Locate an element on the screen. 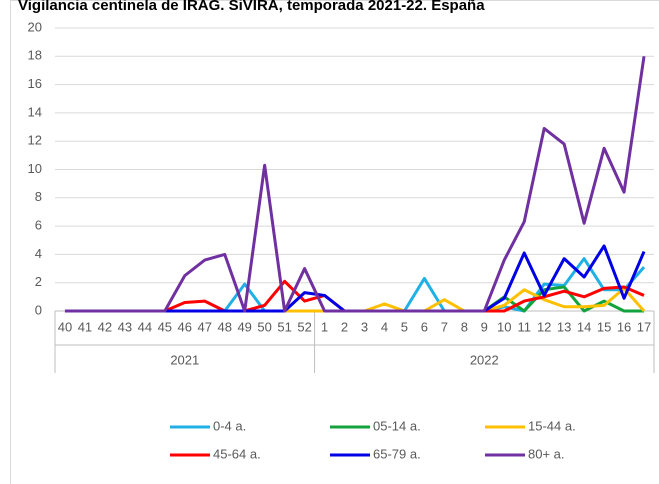 The image size is (659, 484). x-tick-label: 51 is located at coordinates (284, 326).